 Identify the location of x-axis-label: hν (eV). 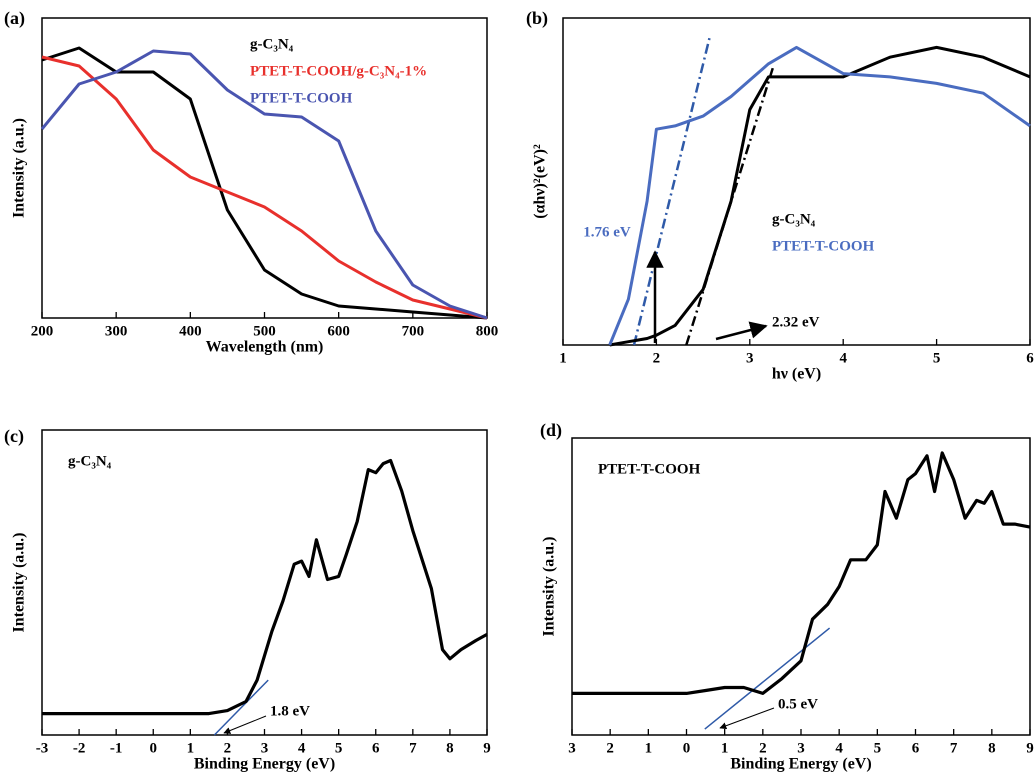
(796, 374).